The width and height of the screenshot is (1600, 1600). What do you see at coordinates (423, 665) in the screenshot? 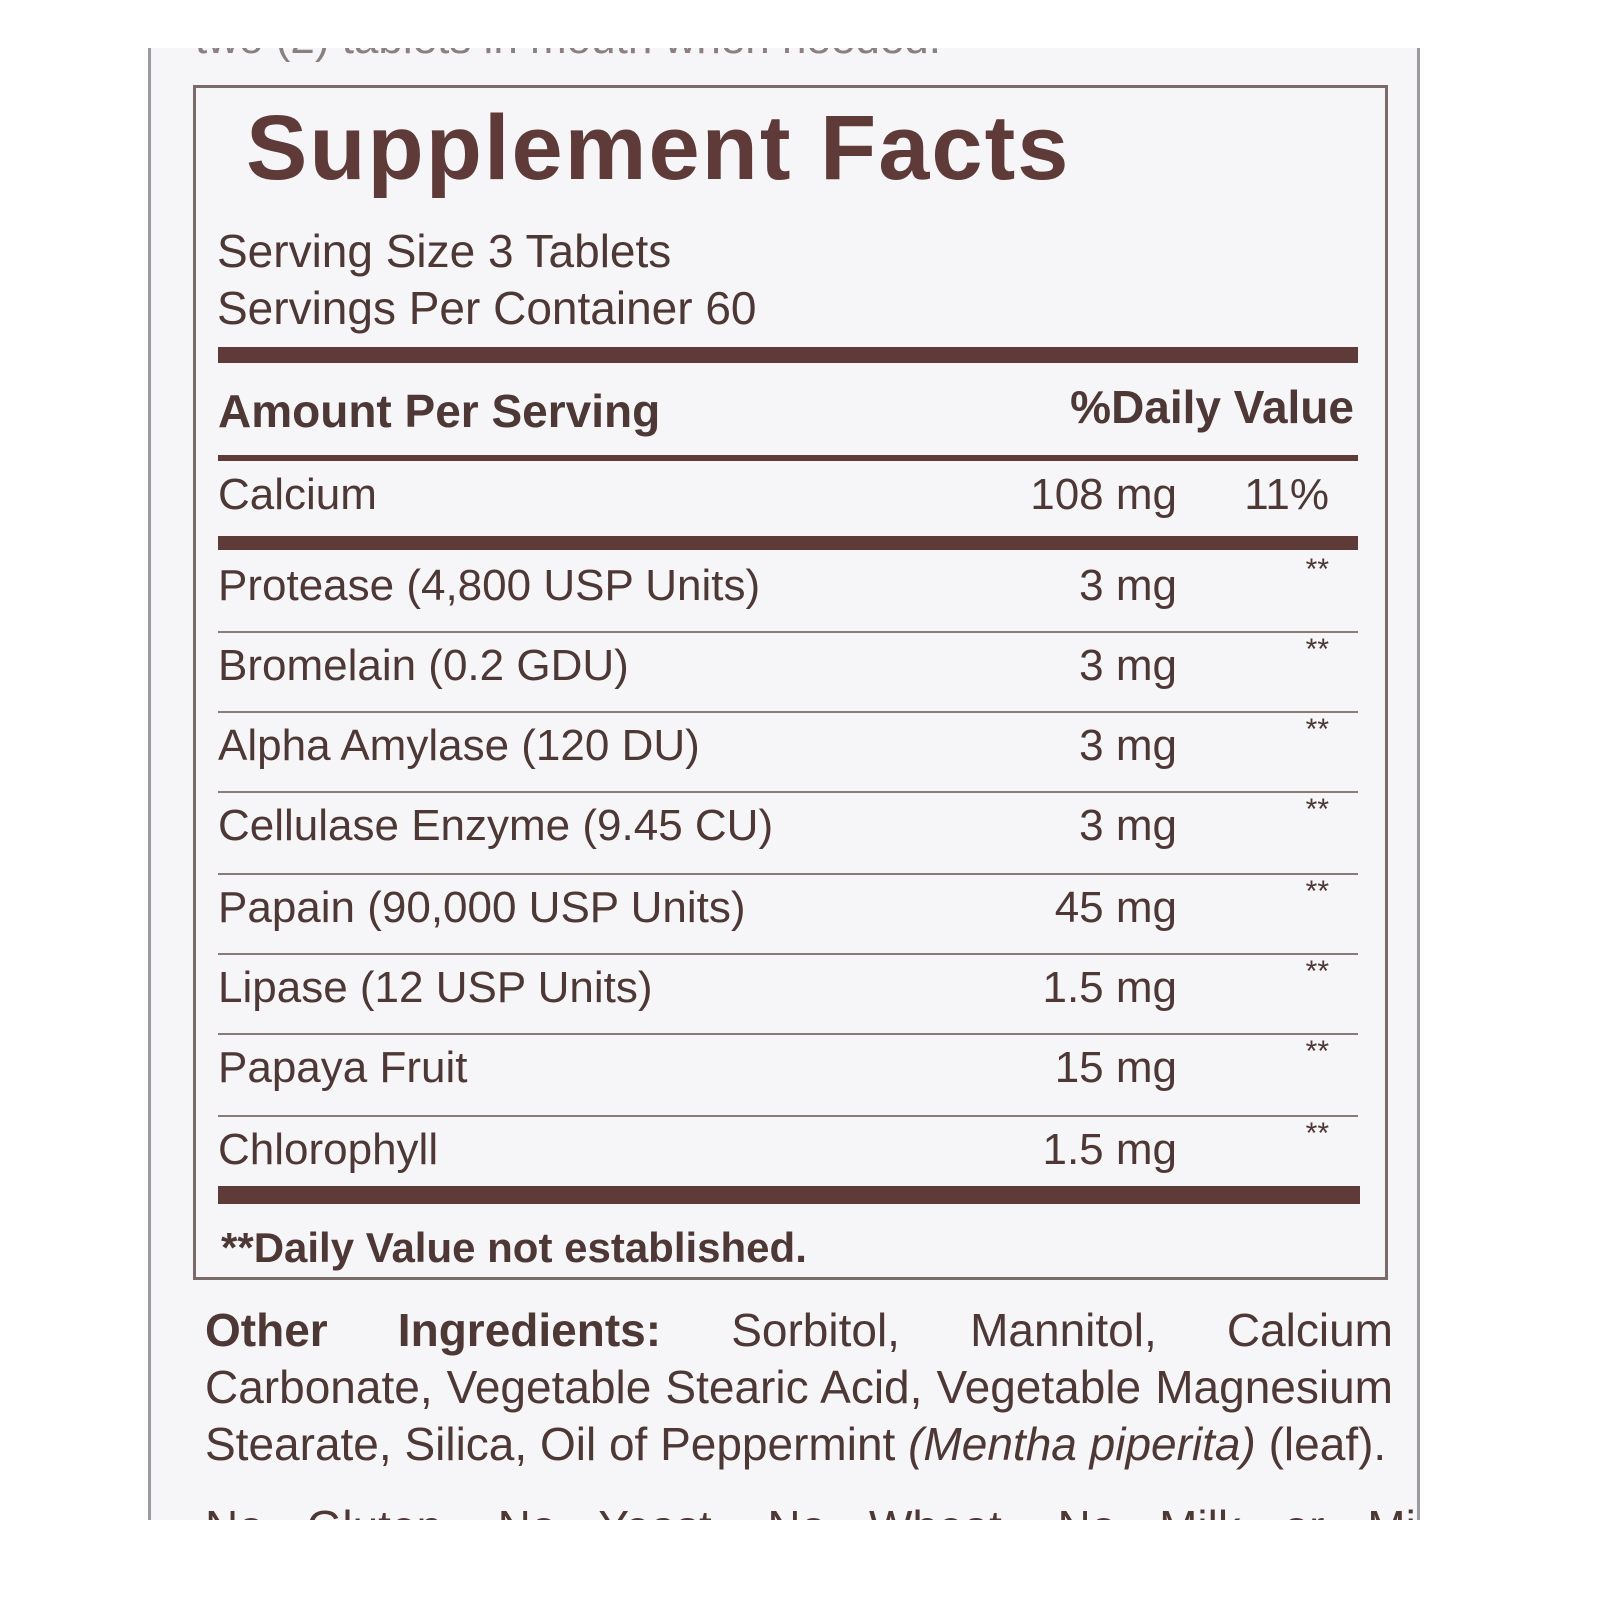
I see `nutrient-name: Bromelain (0.2 GDU)` at bounding box center [423, 665].